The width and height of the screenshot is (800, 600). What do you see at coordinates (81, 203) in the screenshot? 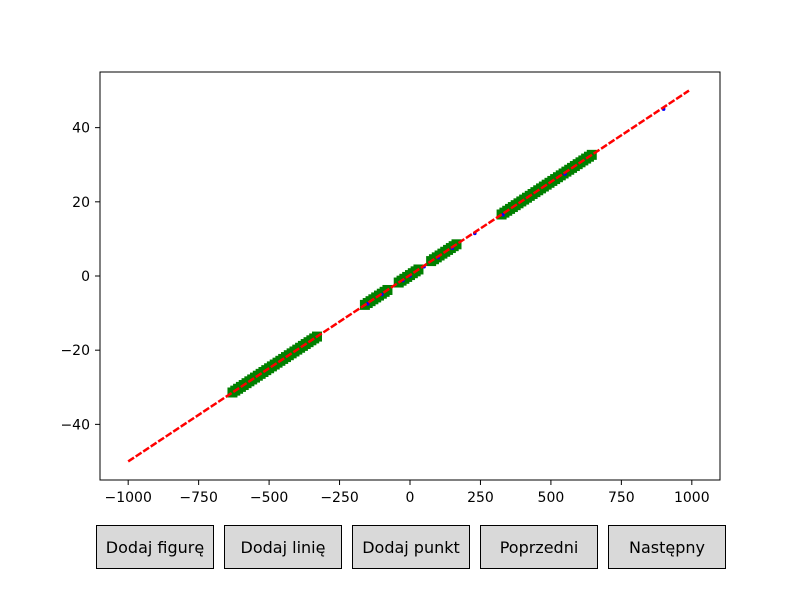
I see `y-tick-label: 20` at bounding box center [81, 203].